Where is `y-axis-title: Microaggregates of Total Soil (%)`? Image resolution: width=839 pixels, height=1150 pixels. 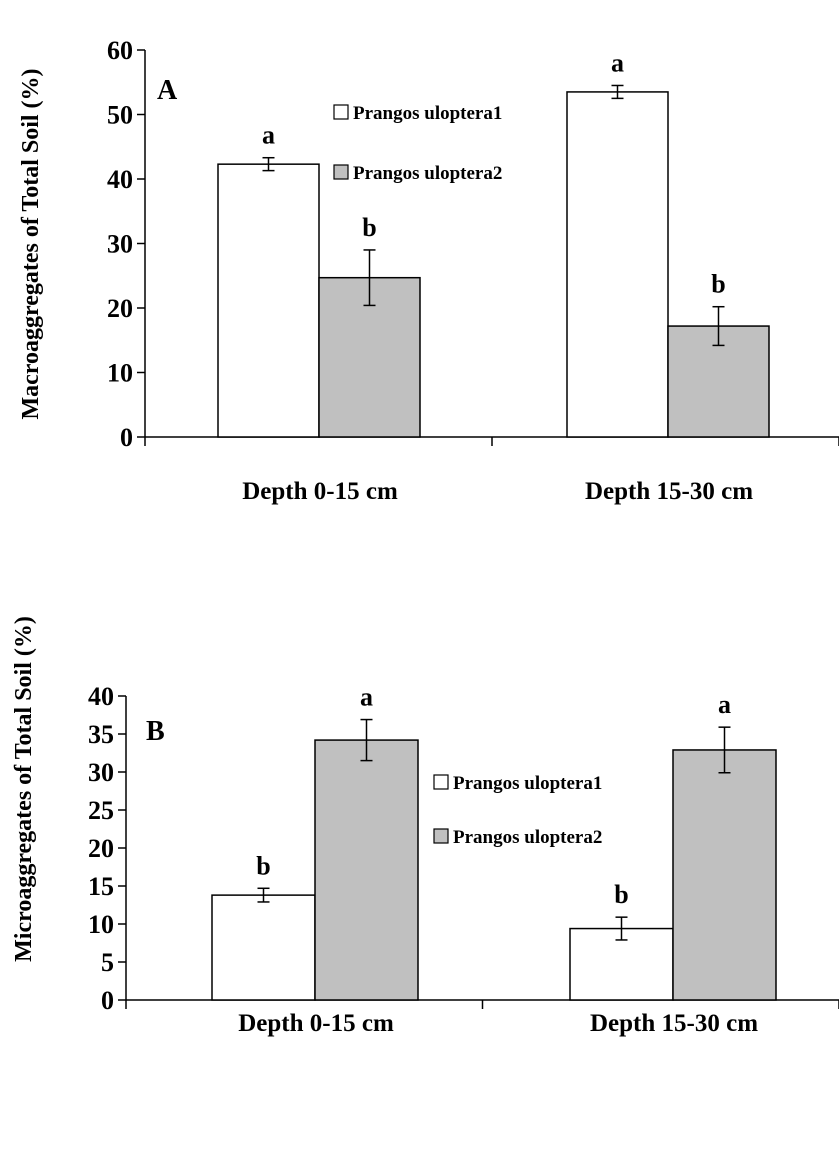 y-axis-title: Microaggregates of Total Soil (%) is located at coordinates (24, 789).